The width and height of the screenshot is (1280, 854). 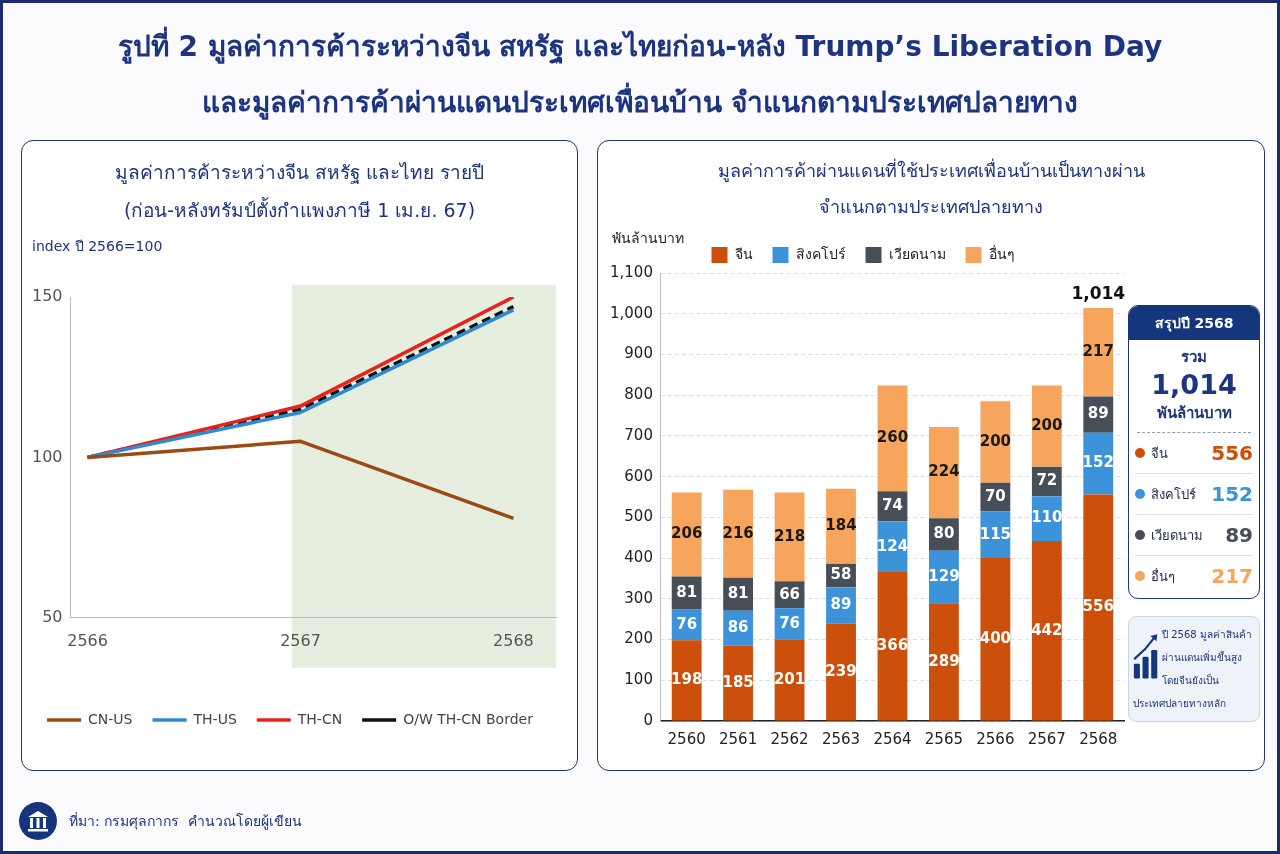 What do you see at coordinates (1194, 452) in the screenshot?
I see `summary-card: สรุปปี 2568 รวม 1,014 พันล้านบาท จีน 556 สิงคโปร์ 152 เวียดนาม 89 อื่นๆ 217` at bounding box center [1194, 452].